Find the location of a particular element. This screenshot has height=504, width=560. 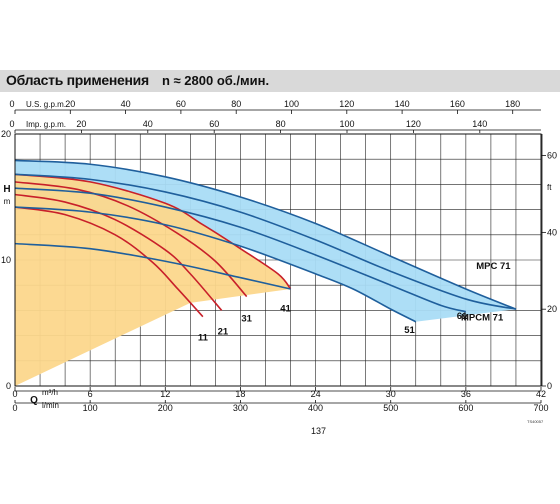

tick-label-impgpm: 20 is located at coordinates (81, 124).